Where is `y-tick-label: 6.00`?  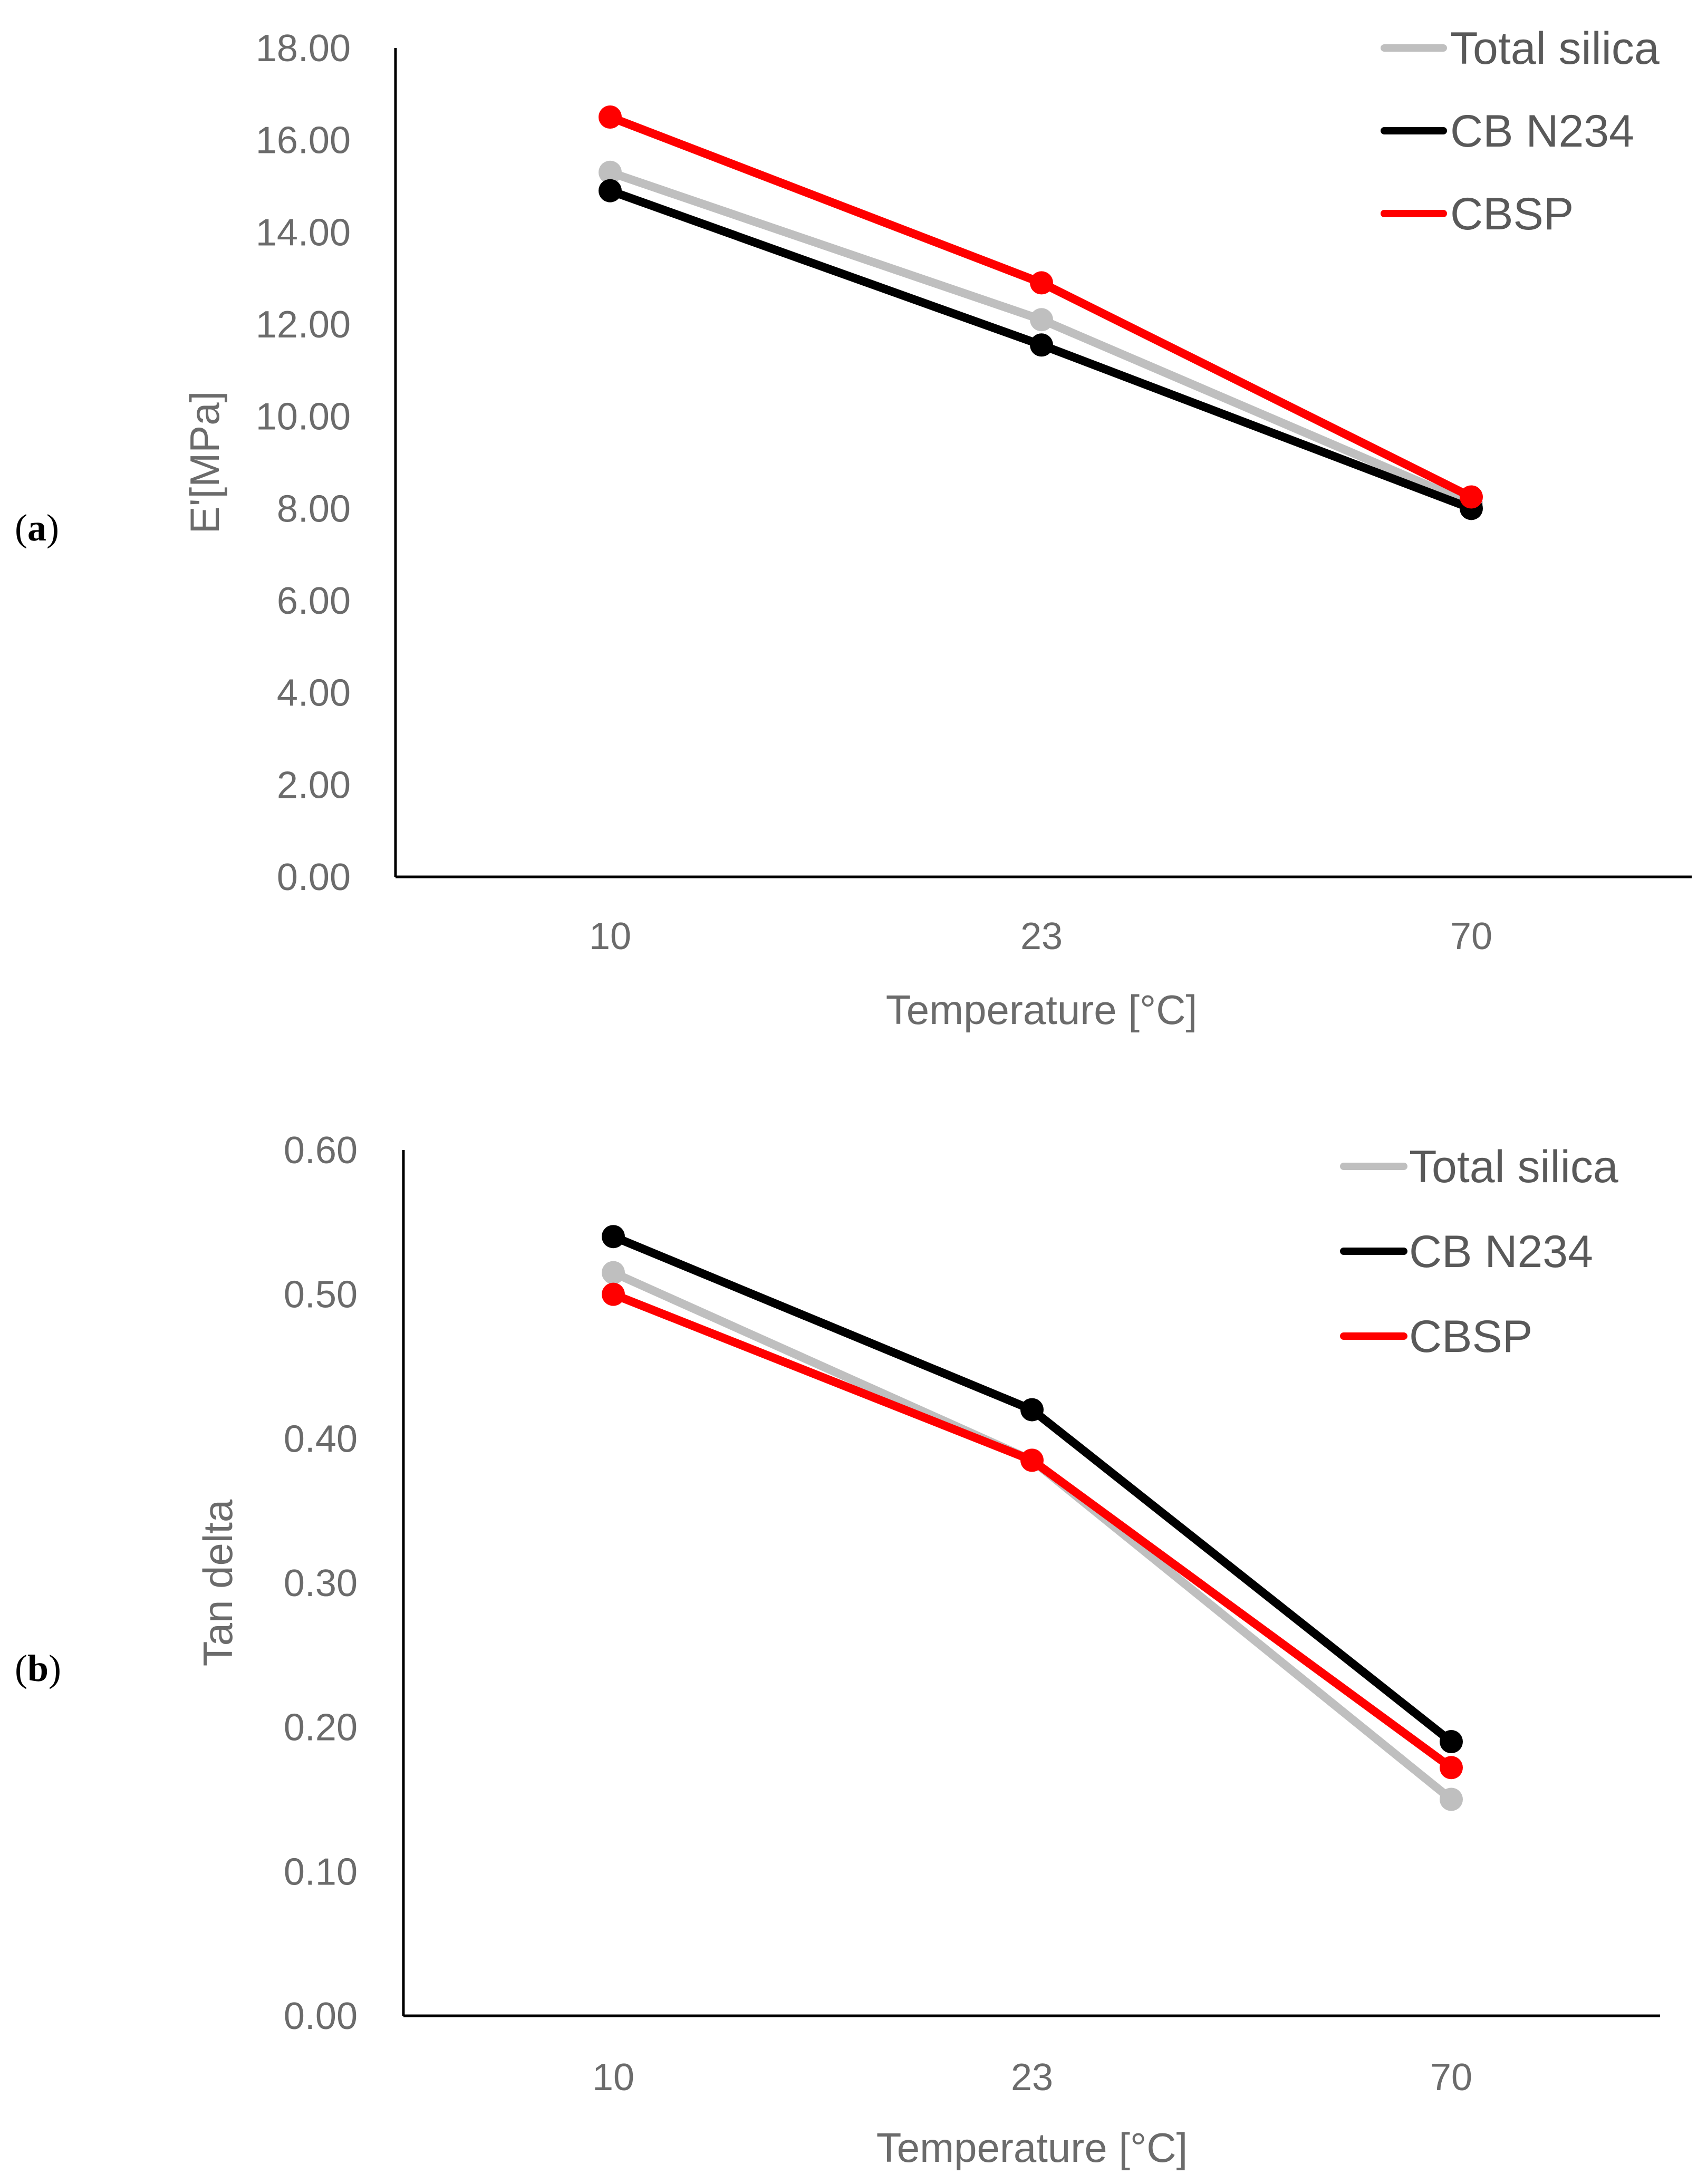
y-tick-label: 6.00 is located at coordinates (314, 601).